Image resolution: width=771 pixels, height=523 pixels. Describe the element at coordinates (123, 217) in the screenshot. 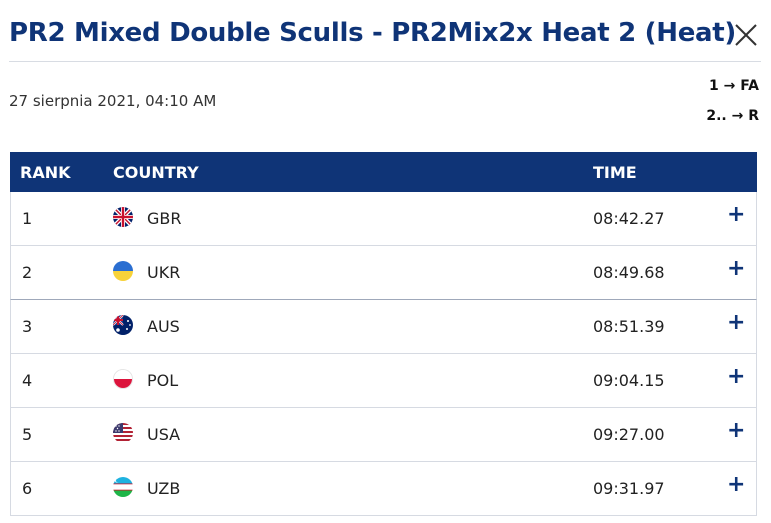

I see `gbr-flag-icon` at that location.